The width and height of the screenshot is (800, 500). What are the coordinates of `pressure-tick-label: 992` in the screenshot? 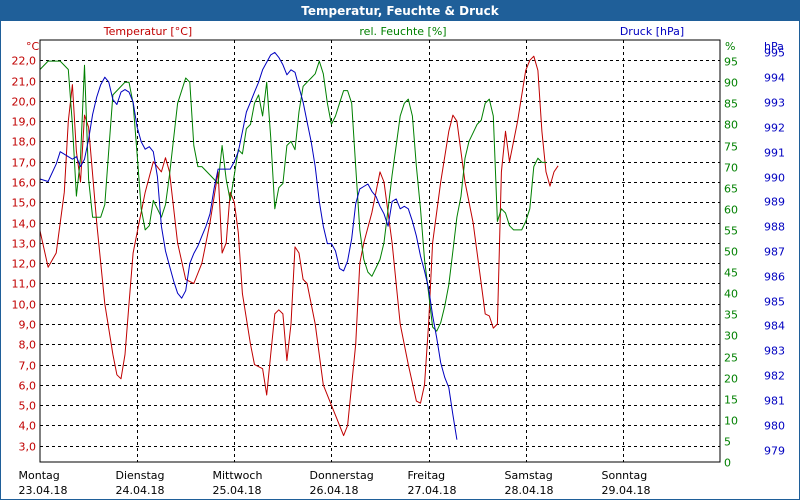 It's located at (774, 128).